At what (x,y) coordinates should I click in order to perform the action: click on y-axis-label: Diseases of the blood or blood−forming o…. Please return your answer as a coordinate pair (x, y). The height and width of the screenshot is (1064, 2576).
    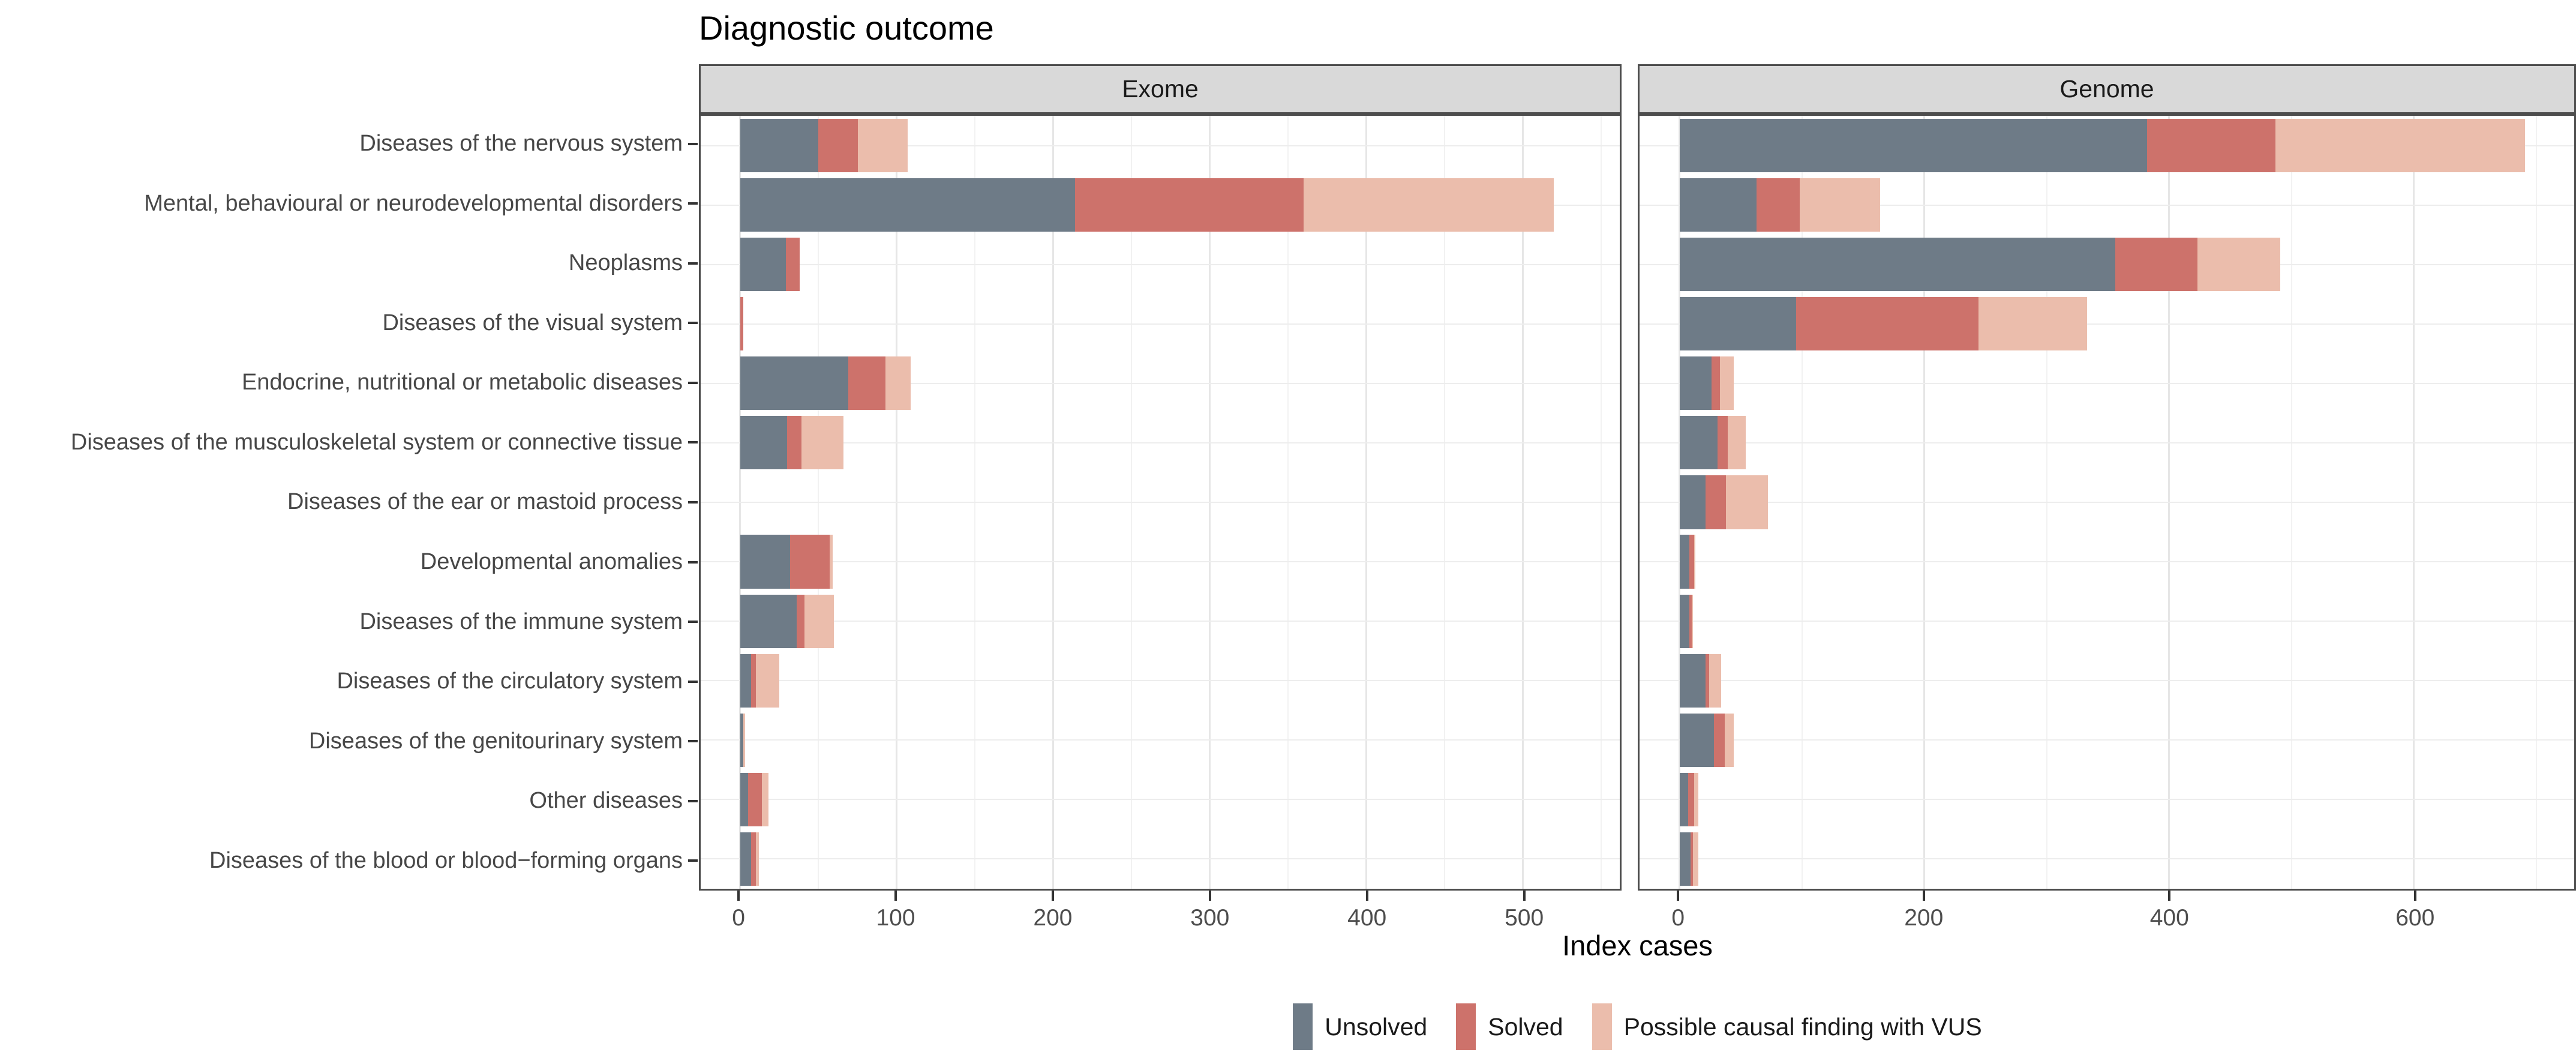
    Looking at the image, I should click on (446, 860).